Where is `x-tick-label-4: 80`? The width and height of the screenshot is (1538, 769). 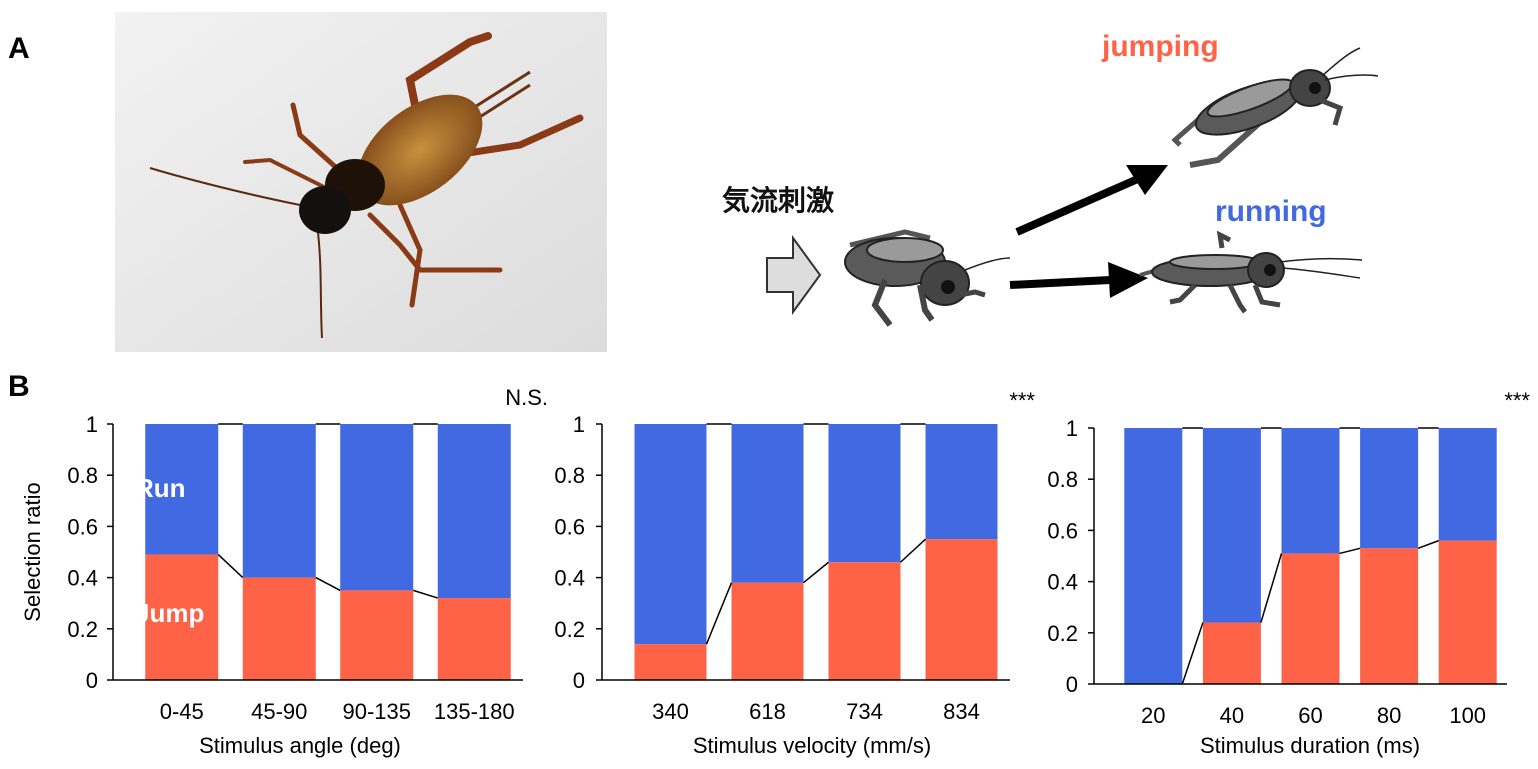 x-tick-label-4: 80 is located at coordinates (1389, 715).